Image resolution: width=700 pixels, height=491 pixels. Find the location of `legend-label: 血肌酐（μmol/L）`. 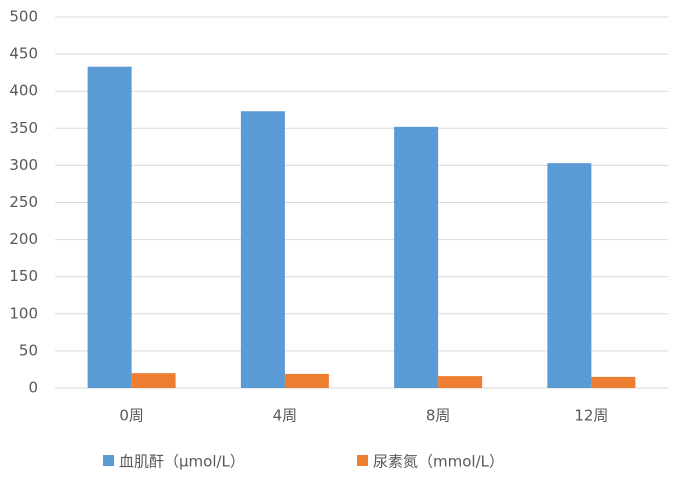

legend-label: 血肌酐（μmol/L） is located at coordinates (182, 462).